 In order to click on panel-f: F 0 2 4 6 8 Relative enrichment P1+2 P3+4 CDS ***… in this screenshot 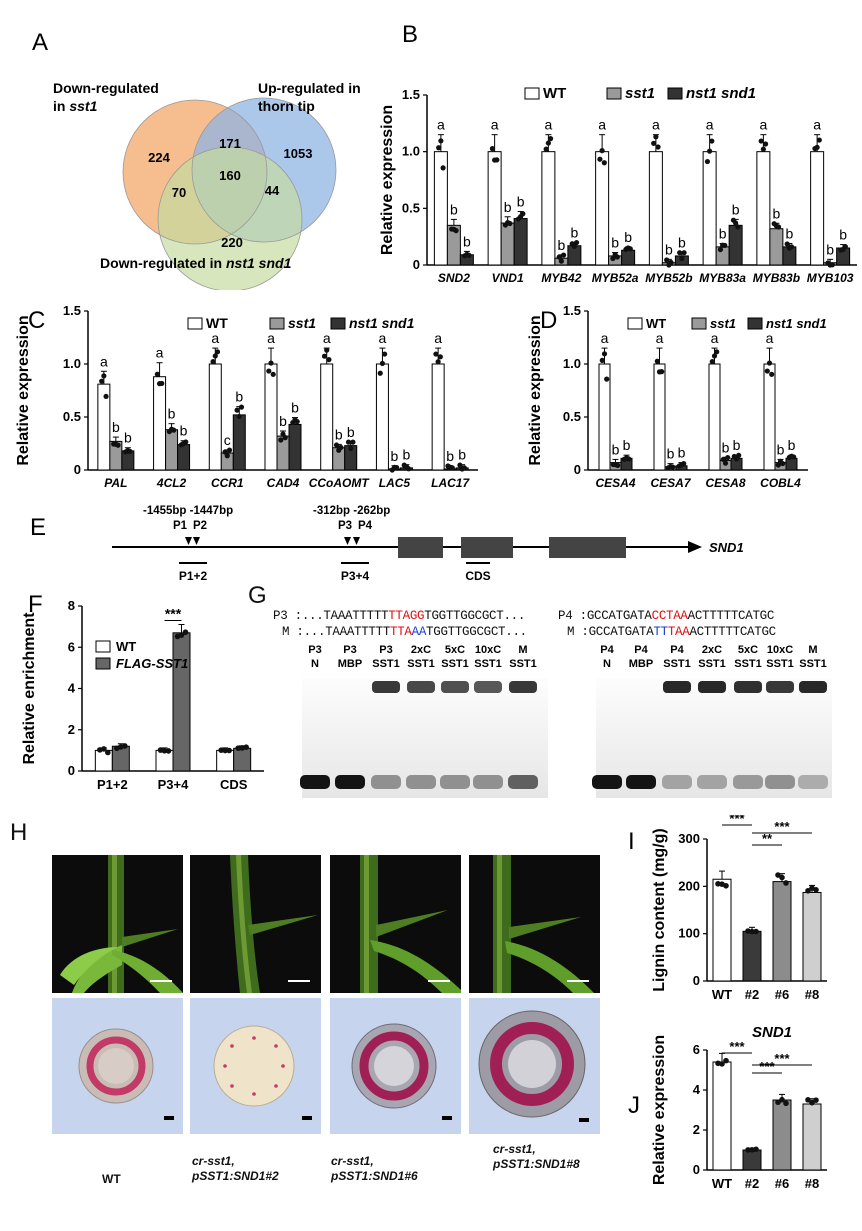, I will do `click(140, 694)`.